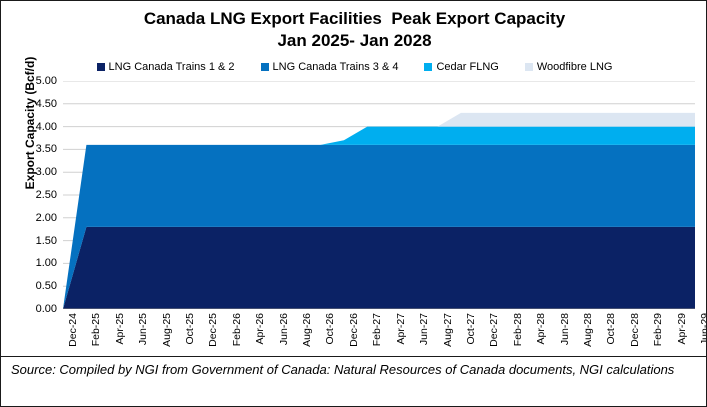 This screenshot has height=407, width=707. What do you see at coordinates (377, 330) in the screenshot?
I see `x-axis-tick-label: Feb-27` at bounding box center [377, 330].